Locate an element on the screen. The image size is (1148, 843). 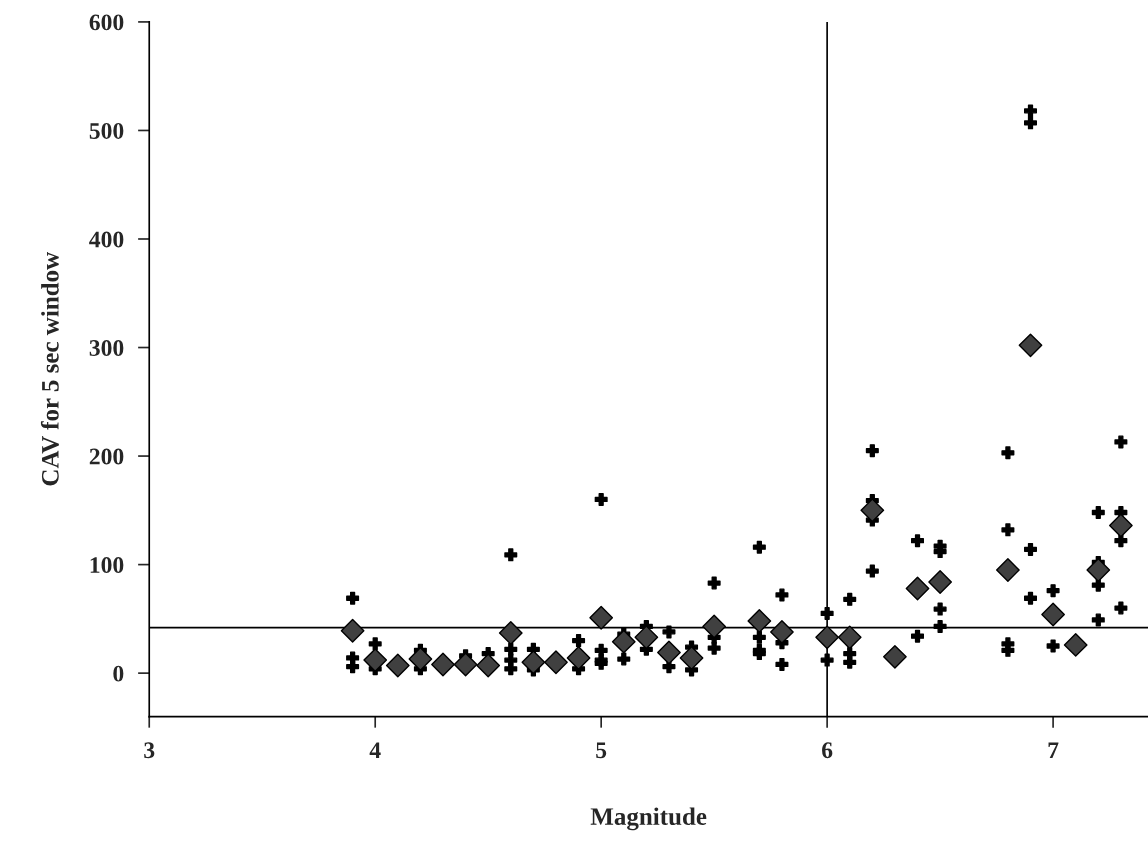
y-tick-label: 500 is located at coordinates (106, 130).